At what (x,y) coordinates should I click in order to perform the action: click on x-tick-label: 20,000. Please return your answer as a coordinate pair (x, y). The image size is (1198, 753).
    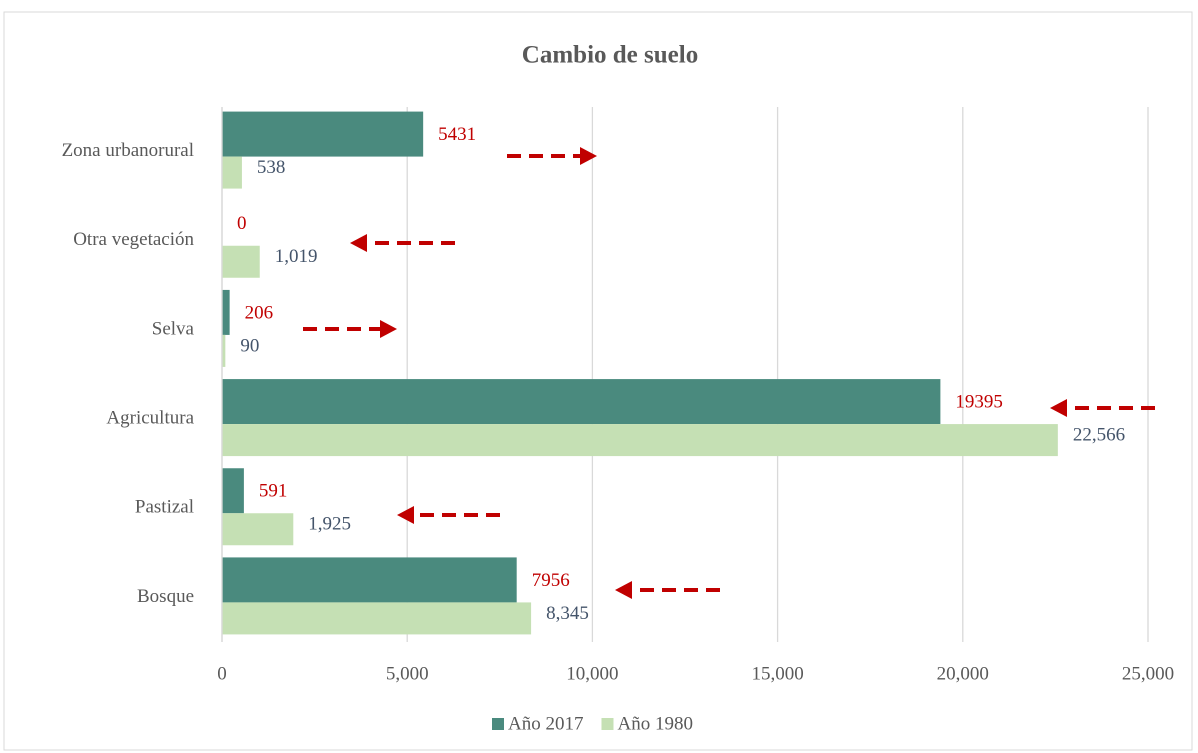
    Looking at the image, I should click on (963, 673).